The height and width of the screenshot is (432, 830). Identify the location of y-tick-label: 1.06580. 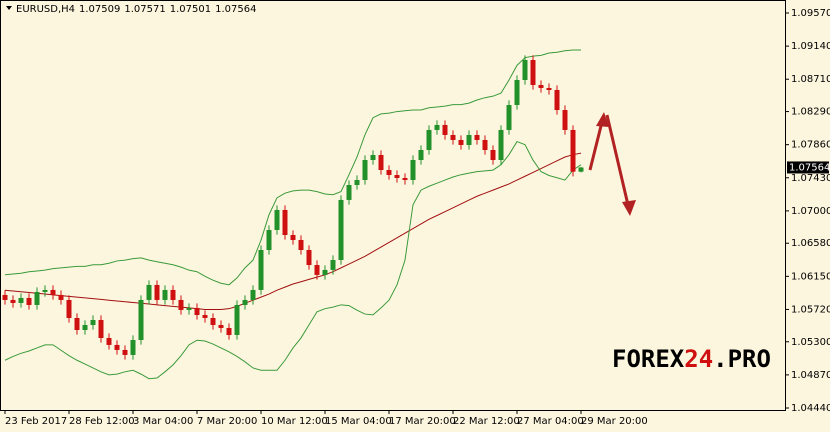
(810, 243).